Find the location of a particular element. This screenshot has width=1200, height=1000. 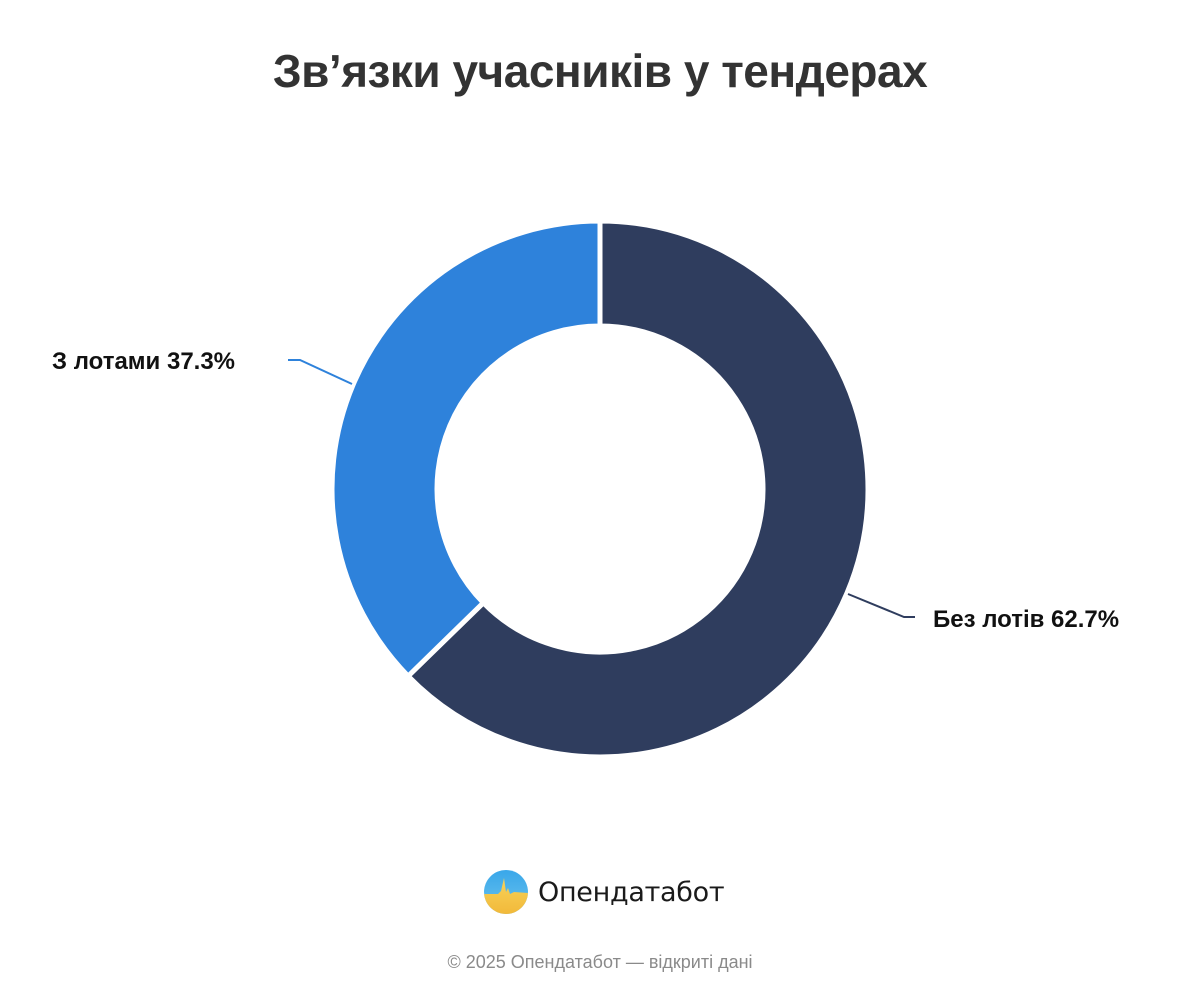

label-no-lots: Без лотів 62.7% is located at coordinates (1026, 619).